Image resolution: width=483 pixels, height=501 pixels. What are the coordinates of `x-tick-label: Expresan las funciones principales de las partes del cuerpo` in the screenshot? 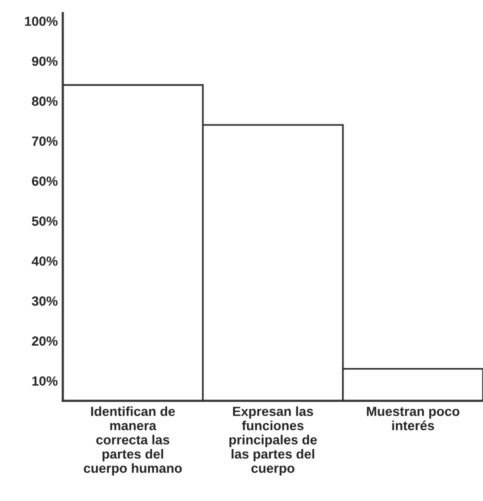 It's located at (273, 441).